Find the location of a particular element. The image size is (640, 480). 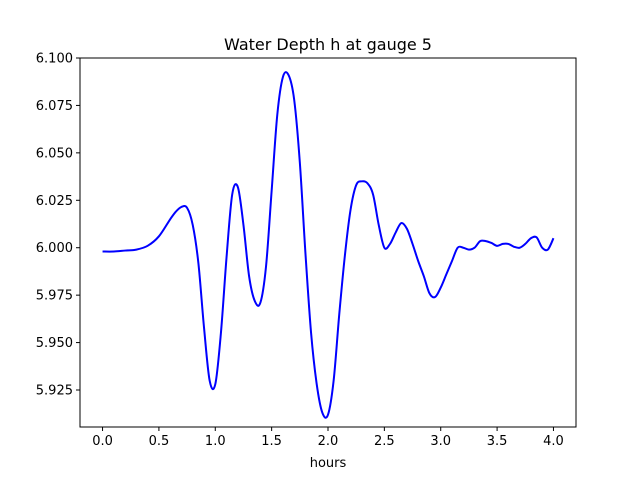

y-tick-label: 5.975 is located at coordinates (54, 296).